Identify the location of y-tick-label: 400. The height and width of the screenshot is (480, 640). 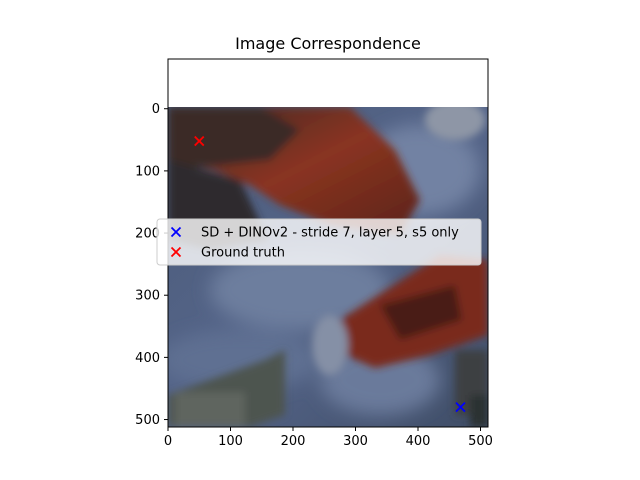
(147, 358).